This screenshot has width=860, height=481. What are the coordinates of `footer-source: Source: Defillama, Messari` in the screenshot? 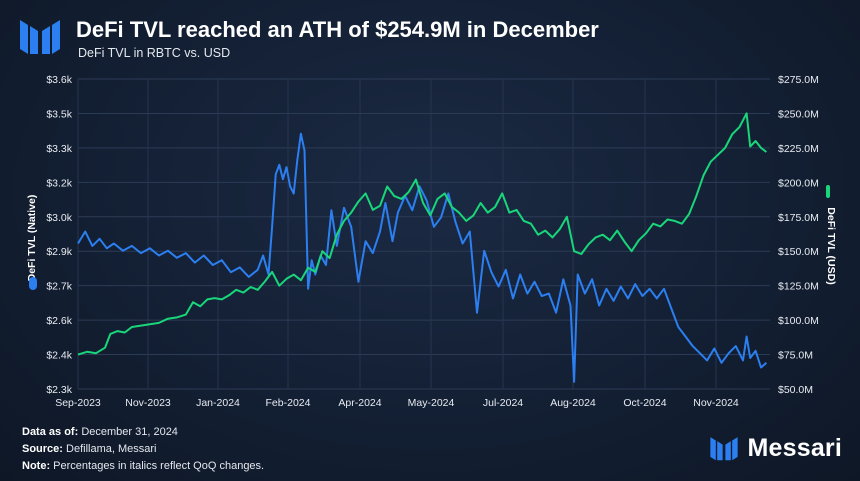 It's located at (89, 449).